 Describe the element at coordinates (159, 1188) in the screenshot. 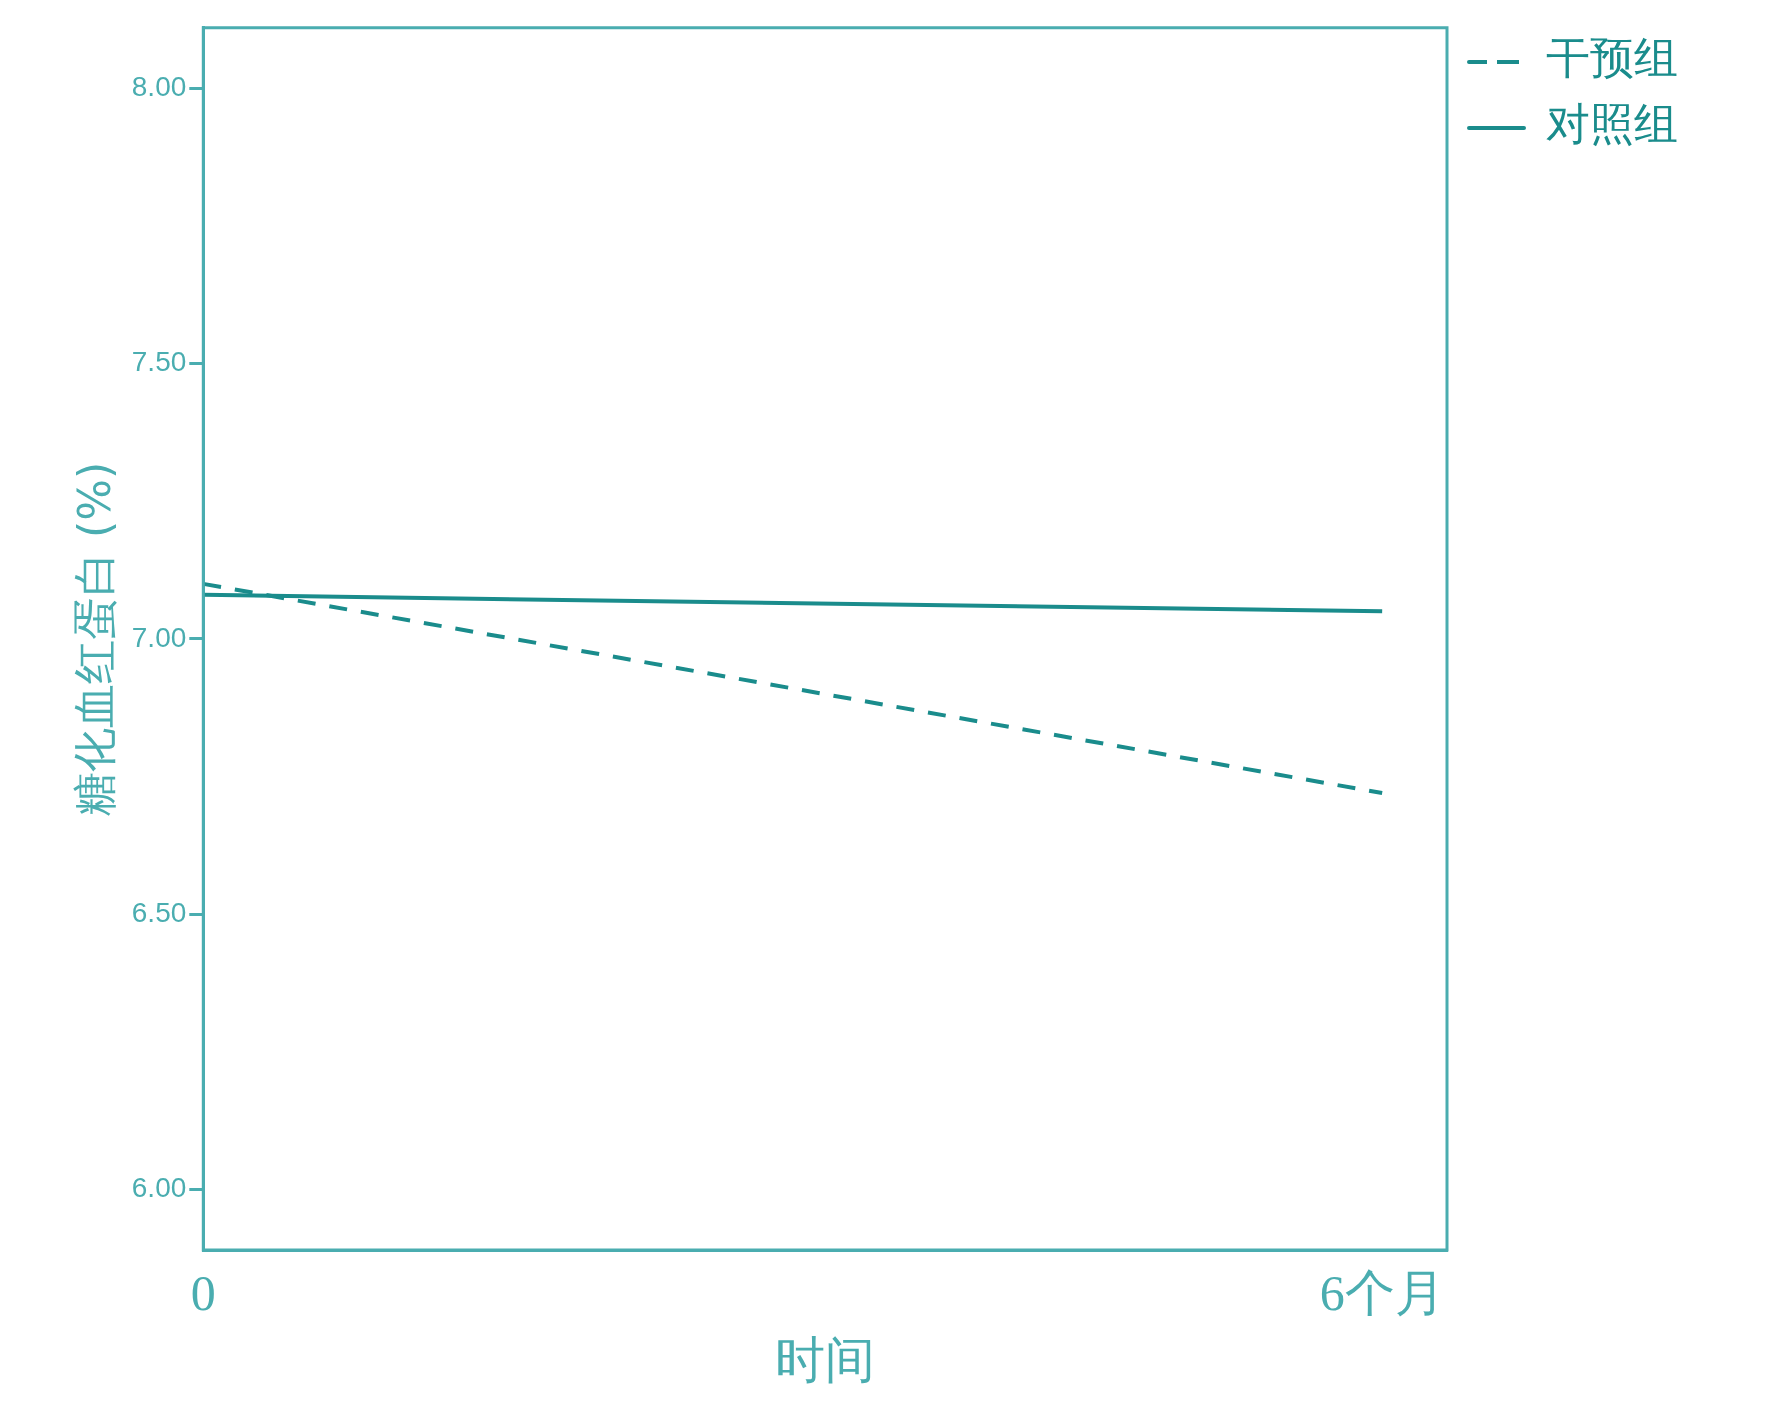

I see `y-tick-label: 6.00` at that location.